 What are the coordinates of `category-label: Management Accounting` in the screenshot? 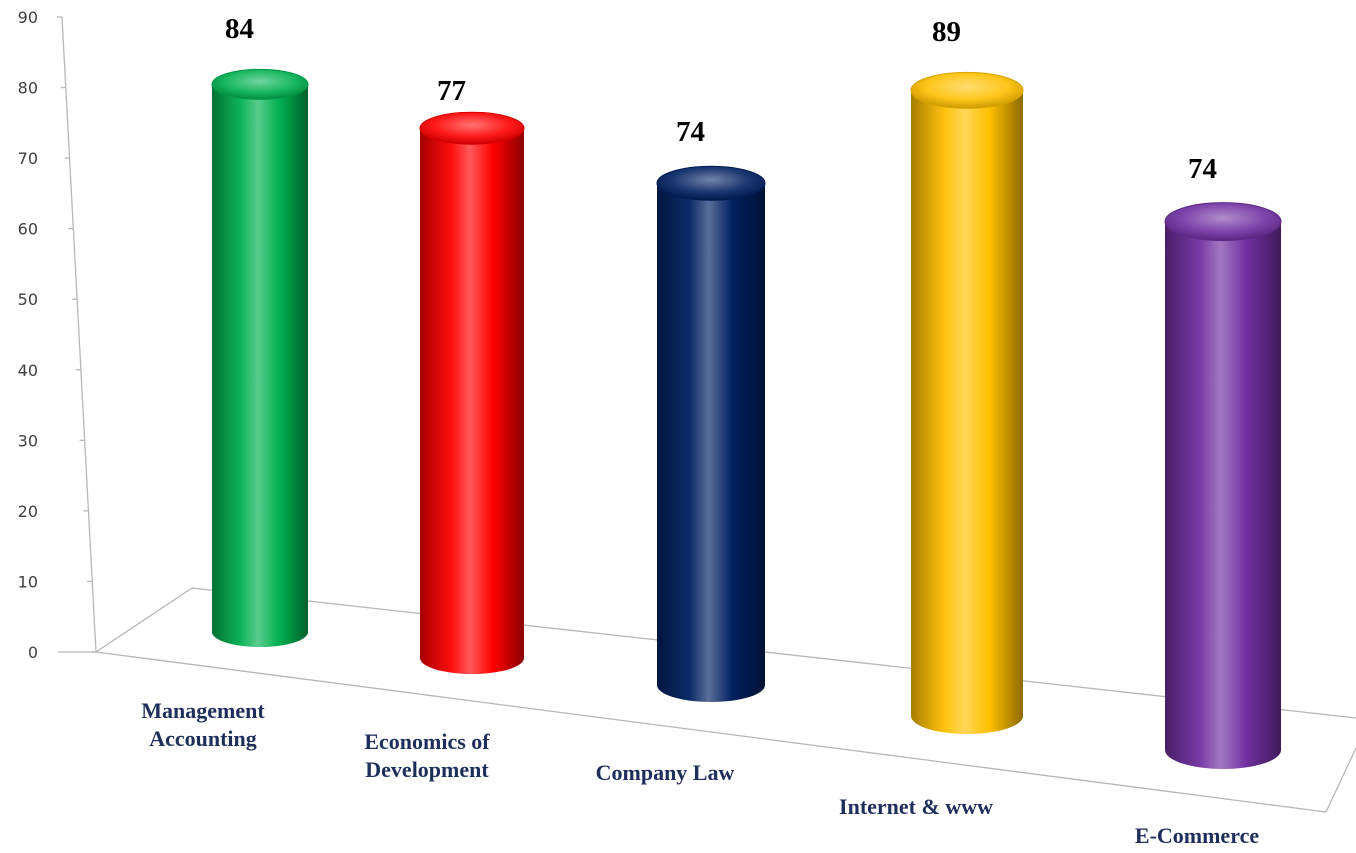 It's located at (203, 724).